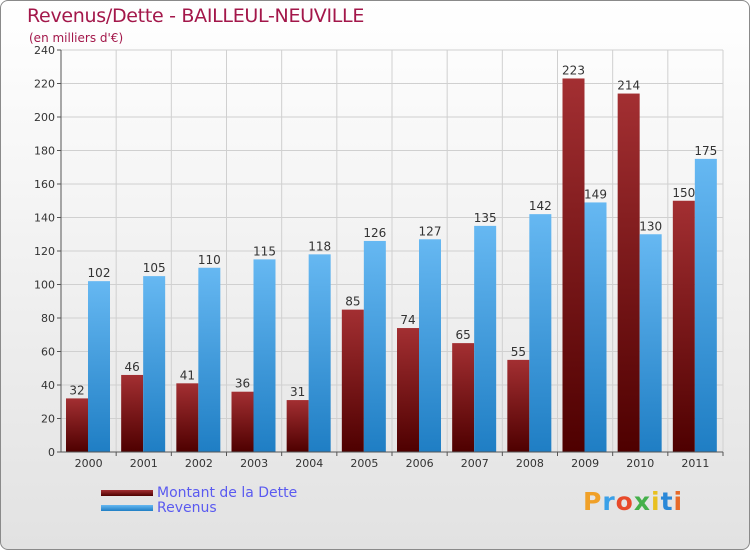 The width and height of the screenshot is (750, 550). What do you see at coordinates (683, 193) in the screenshot?
I see `data-label-dette-2011: 150` at bounding box center [683, 193].